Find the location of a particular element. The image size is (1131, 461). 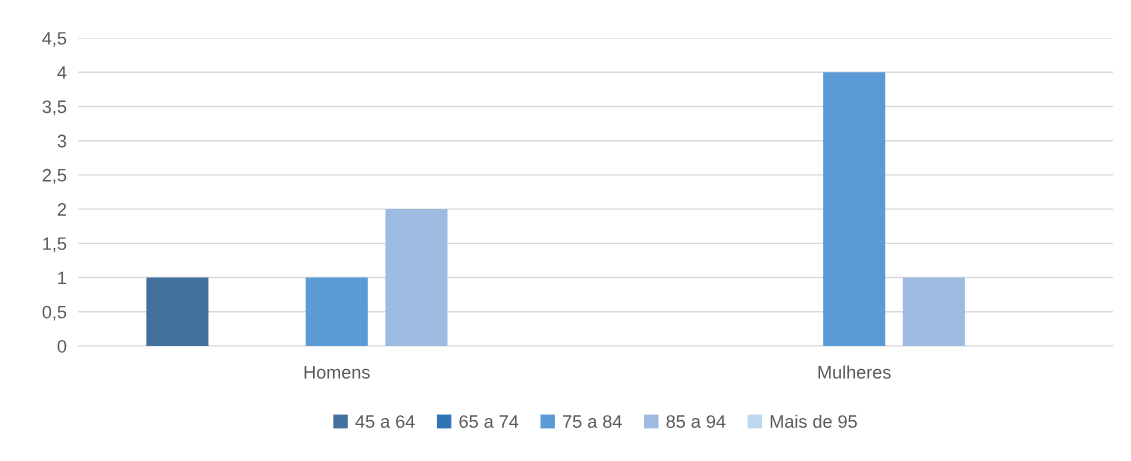

y-tick-label: 0,5 is located at coordinates (54, 313).